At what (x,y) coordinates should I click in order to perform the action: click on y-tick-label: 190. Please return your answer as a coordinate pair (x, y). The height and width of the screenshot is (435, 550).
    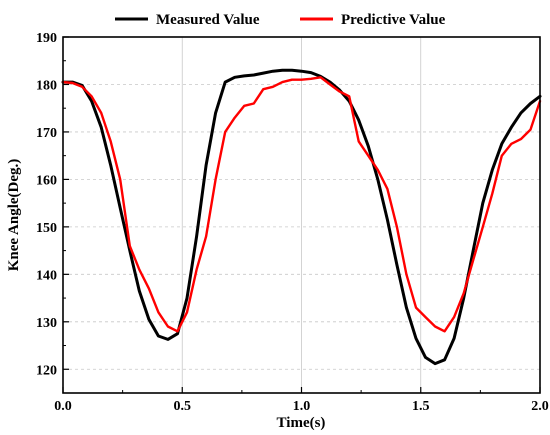
    Looking at the image, I should click on (46, 38).